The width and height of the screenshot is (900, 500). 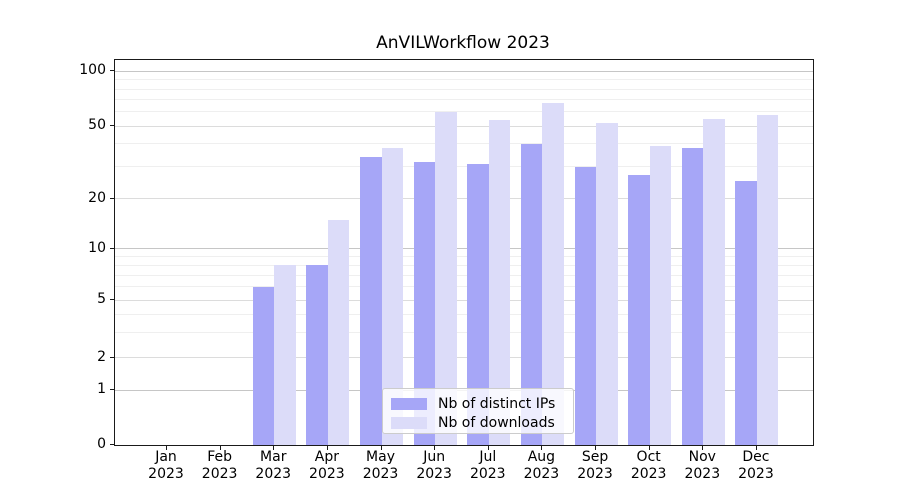 I want to click on bar-downloads-sep, so click(x=607, y=284).